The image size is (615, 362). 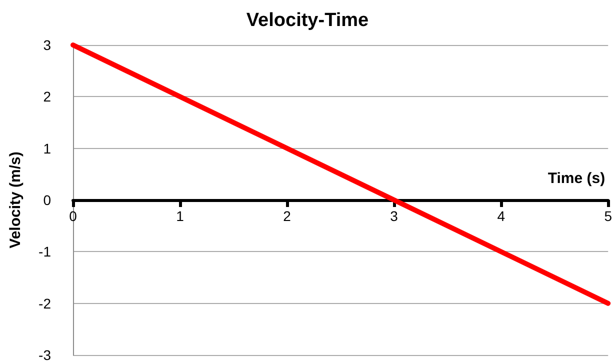 I want to click on x-tick-label: 4, so click(x=501, y=216).